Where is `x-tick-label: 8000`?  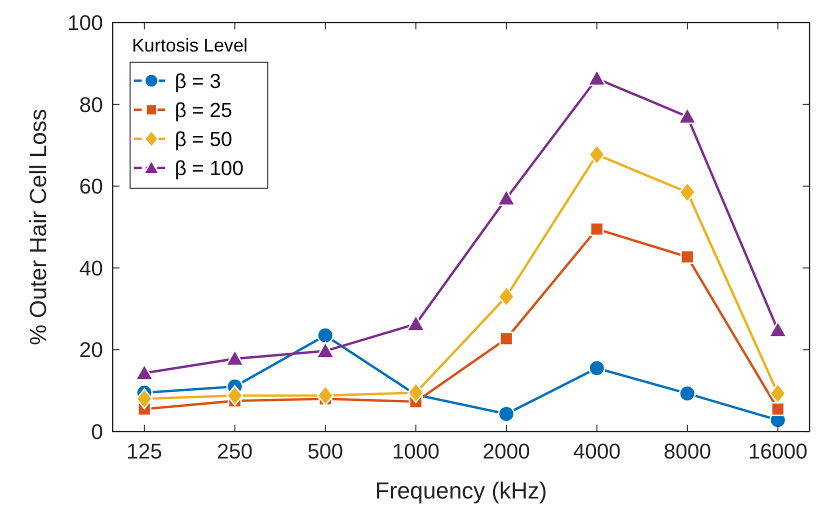
x-tick-label: 8000 is located at coordinates (688, 452).